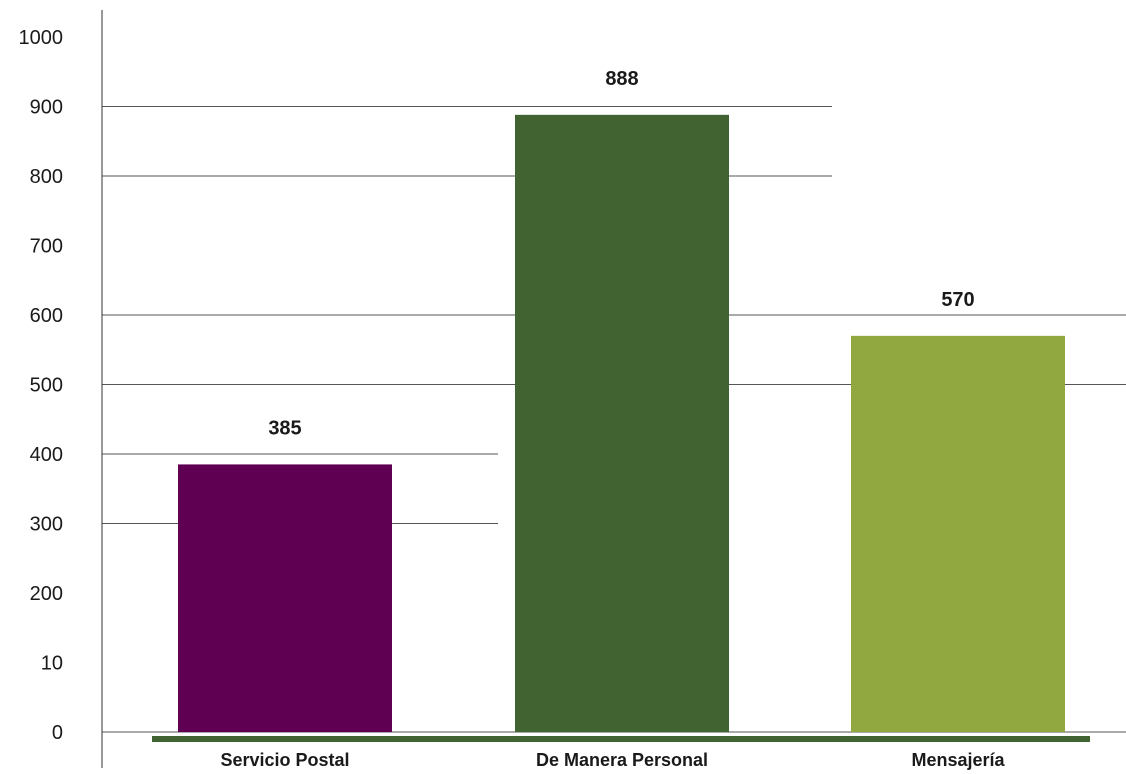 This screenshot has height=774, width=1126. What do you see at coordinates (46, 247) in the screenshot?
I see `y-tick-label: 700` at bounding box center [46, 247].